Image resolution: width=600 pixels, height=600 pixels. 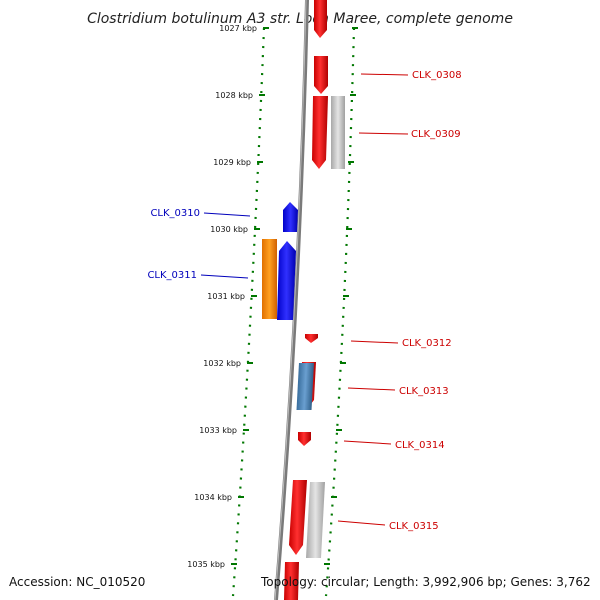 What do you see at coordinates (226, 296) in the screenshot?
I see `ruler-label: 1031 kbp` at bounding box center [226, 296].